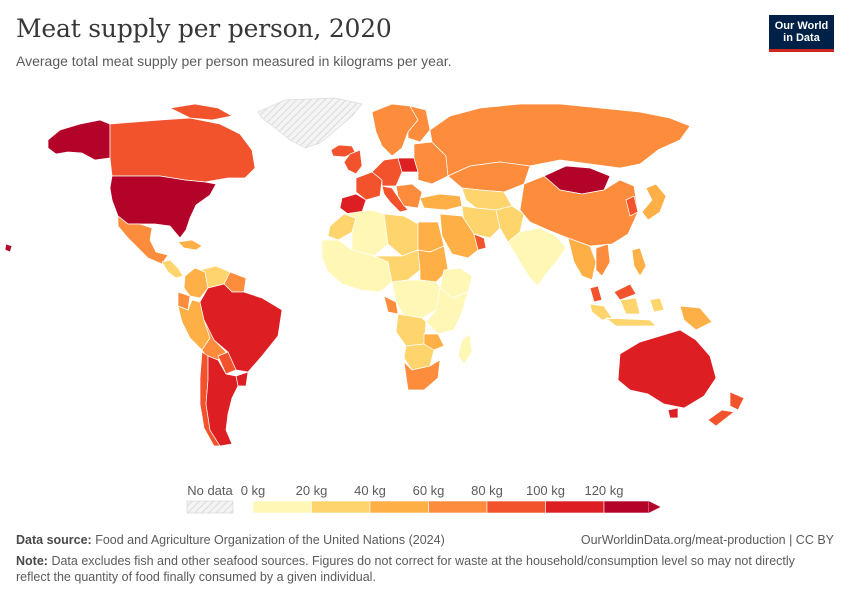 Image resolution: width=850 pixels, height=600 pixels. I want to click on map-region-hawaii: United States, so click(8, 248).